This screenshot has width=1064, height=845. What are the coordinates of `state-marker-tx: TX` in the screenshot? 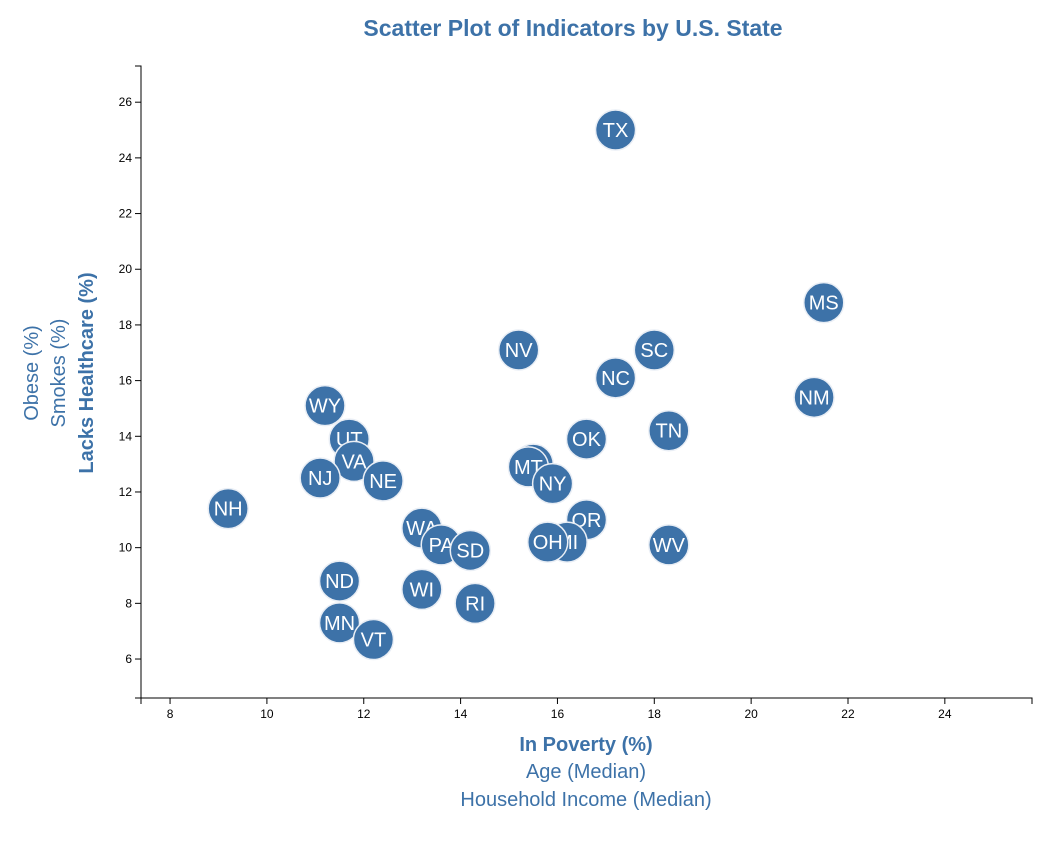 It's located at (615, 130).